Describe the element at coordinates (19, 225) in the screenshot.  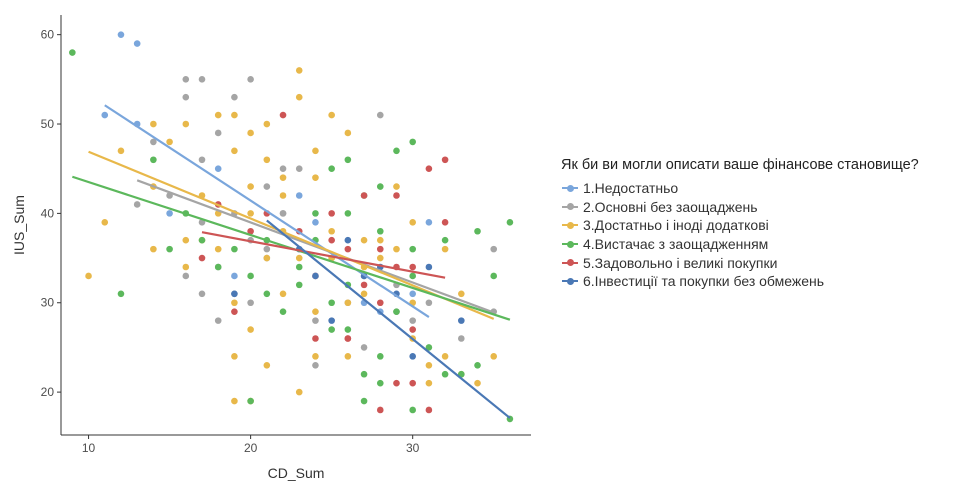
I see `y-axis-title: IUS_Sum` at that location.